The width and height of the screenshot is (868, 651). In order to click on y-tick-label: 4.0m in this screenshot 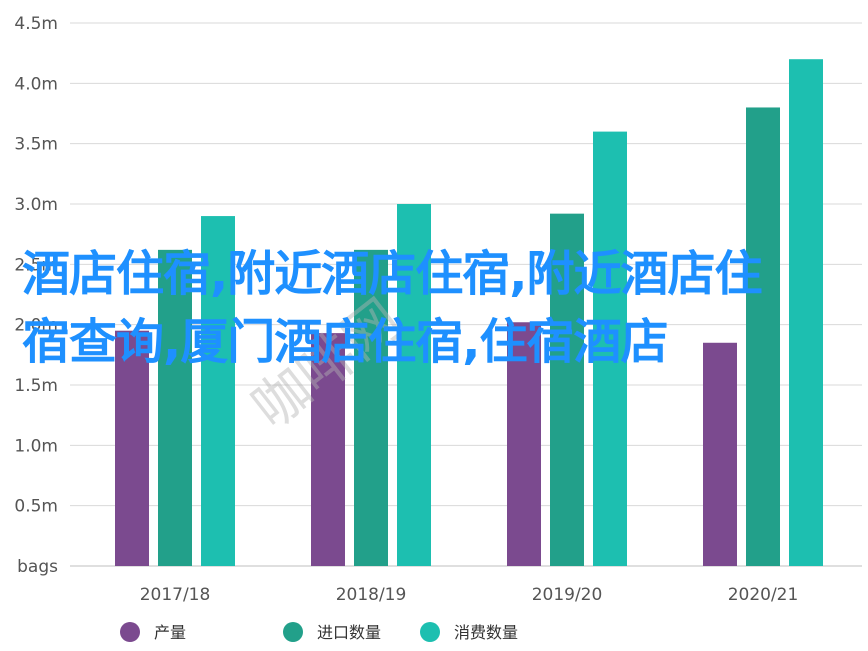, I will do `click(36, 84)`.